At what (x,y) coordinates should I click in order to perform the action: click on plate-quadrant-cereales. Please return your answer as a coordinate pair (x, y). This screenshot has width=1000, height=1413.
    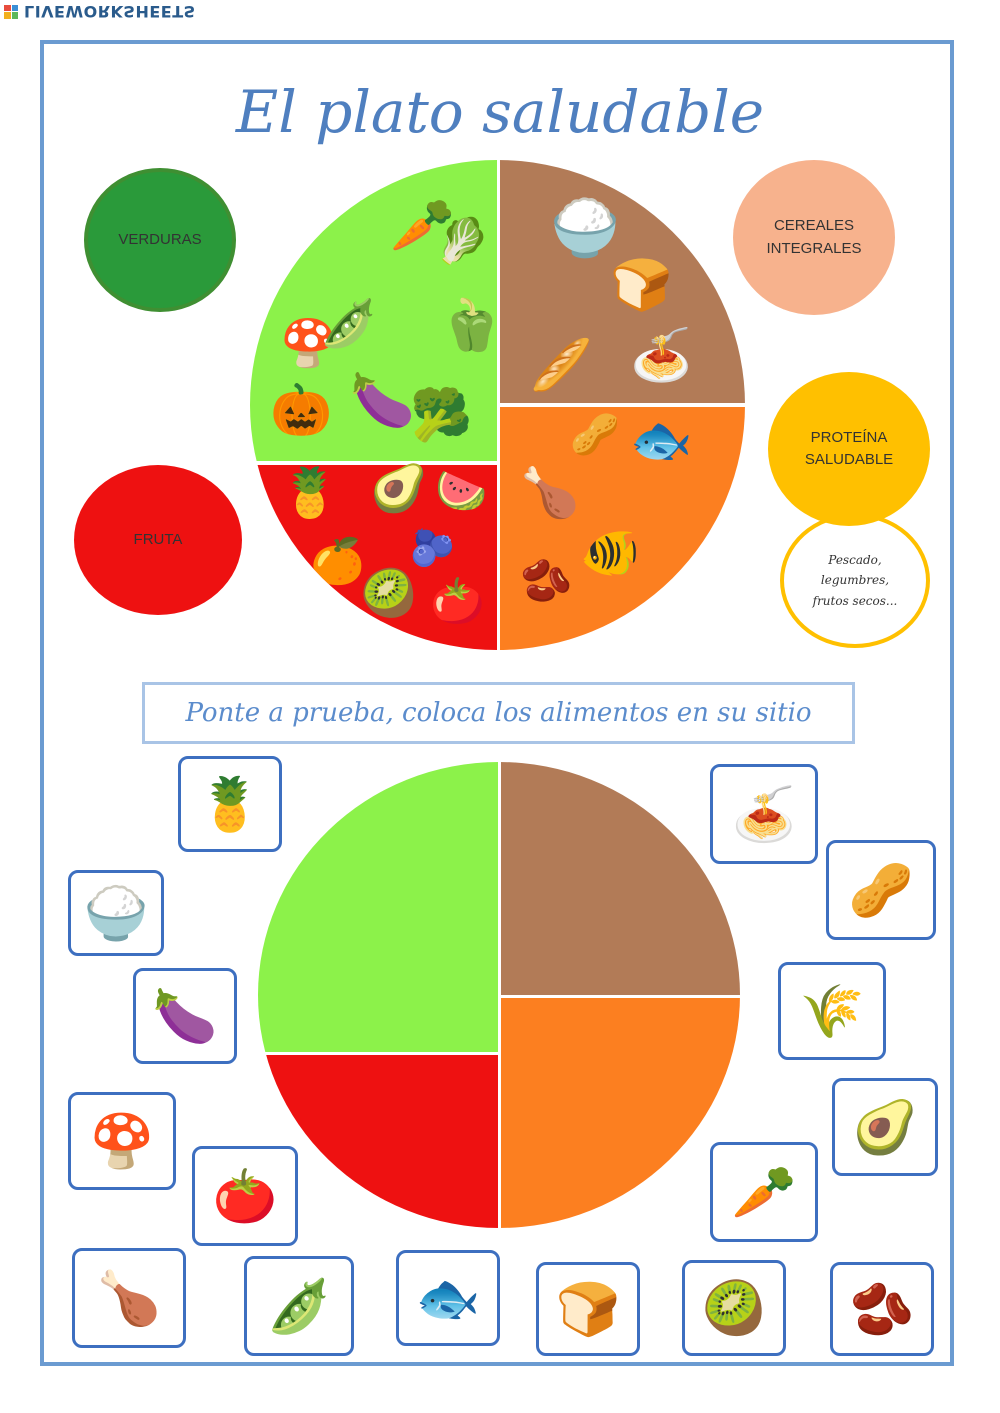
    Looking at the image, I should click on (622, 281).